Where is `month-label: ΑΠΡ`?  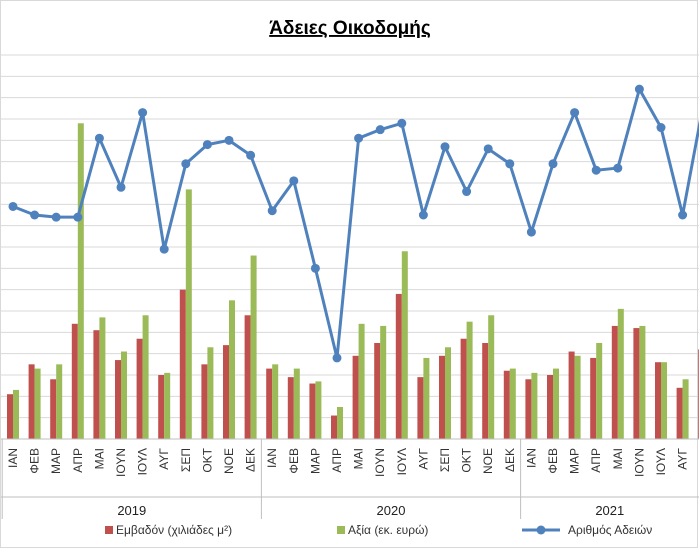
month-label: ΑΠΡ is located at coordinates (78, 460).